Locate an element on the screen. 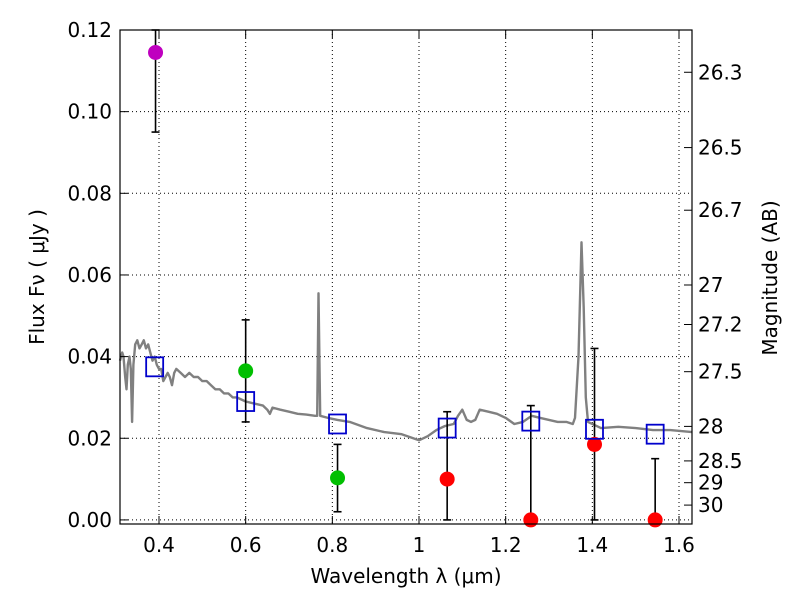 Image resolution: width=800 pixels, height=600 pixels. y-tick-label: 0.02 is located at coordinates (89, 438).